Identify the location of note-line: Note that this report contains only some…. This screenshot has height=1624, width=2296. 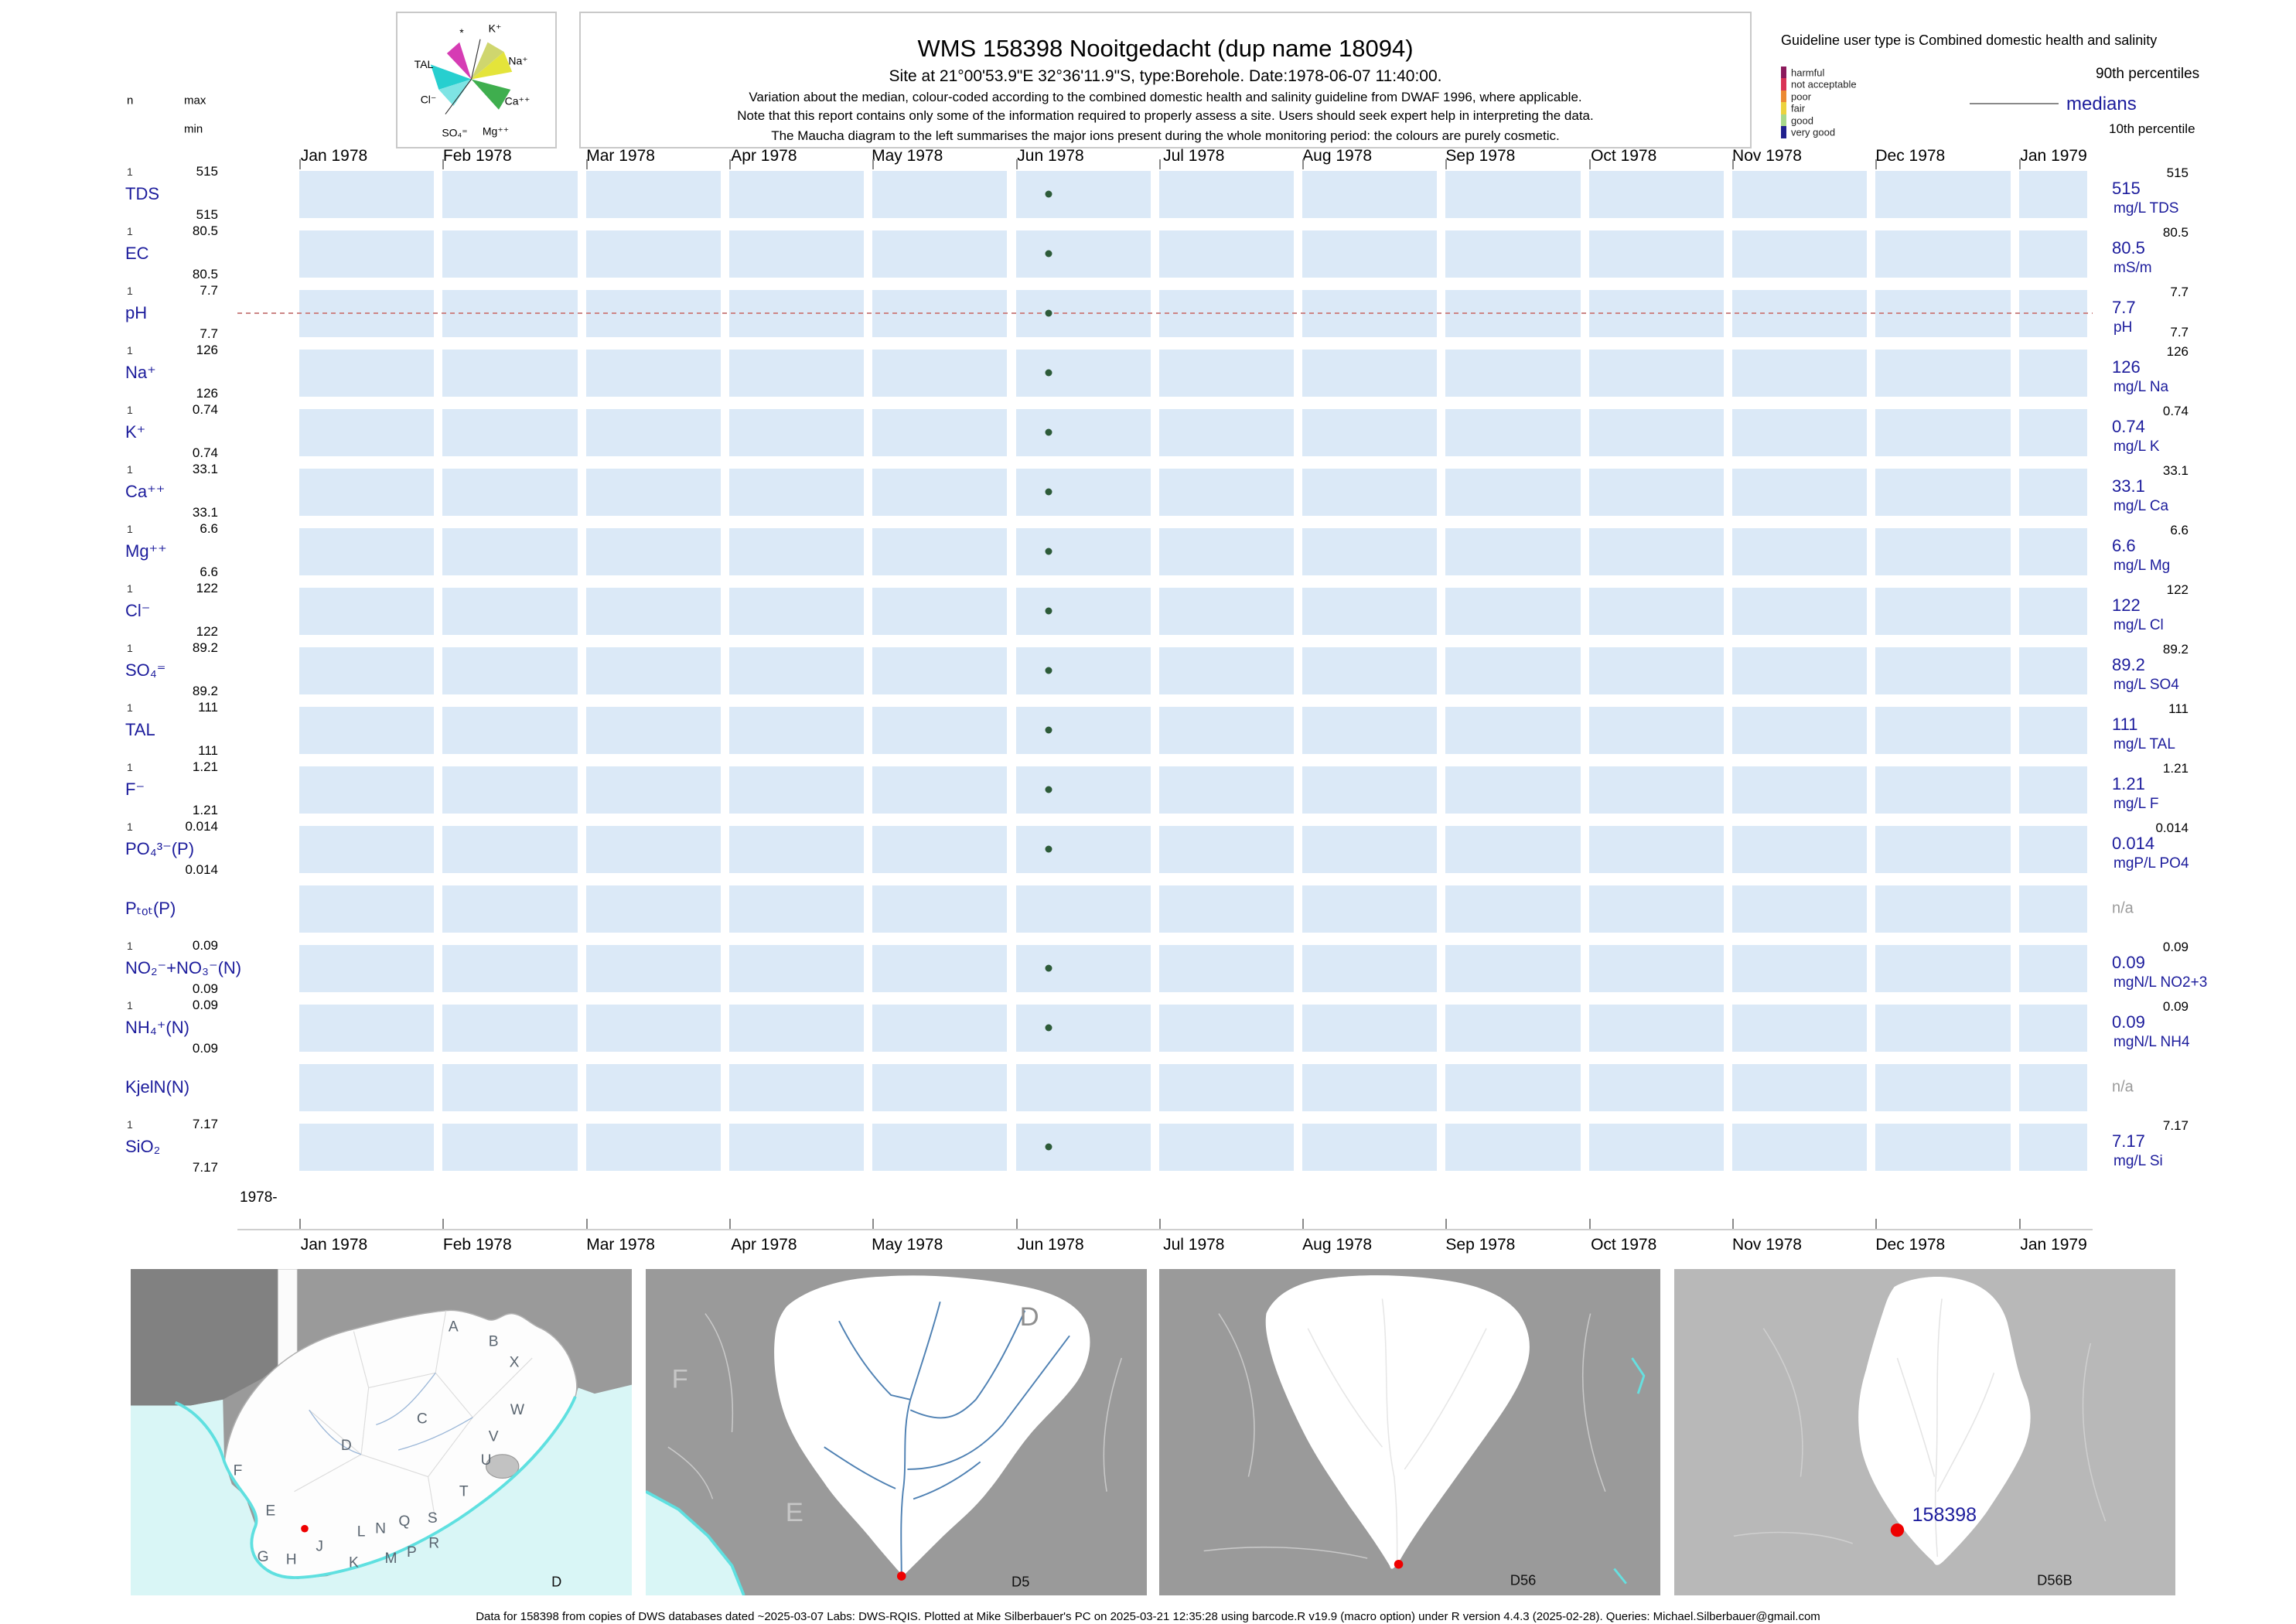
(1165, 115).